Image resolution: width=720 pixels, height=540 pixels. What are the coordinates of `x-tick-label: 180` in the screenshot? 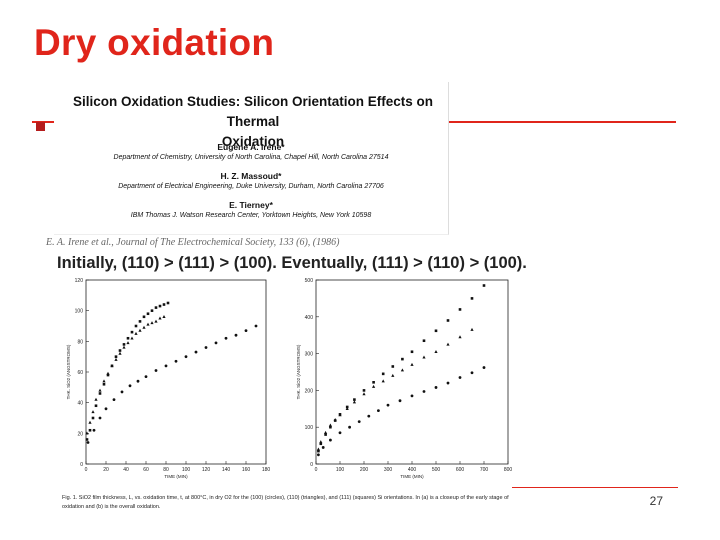 It's located at (266, 470).